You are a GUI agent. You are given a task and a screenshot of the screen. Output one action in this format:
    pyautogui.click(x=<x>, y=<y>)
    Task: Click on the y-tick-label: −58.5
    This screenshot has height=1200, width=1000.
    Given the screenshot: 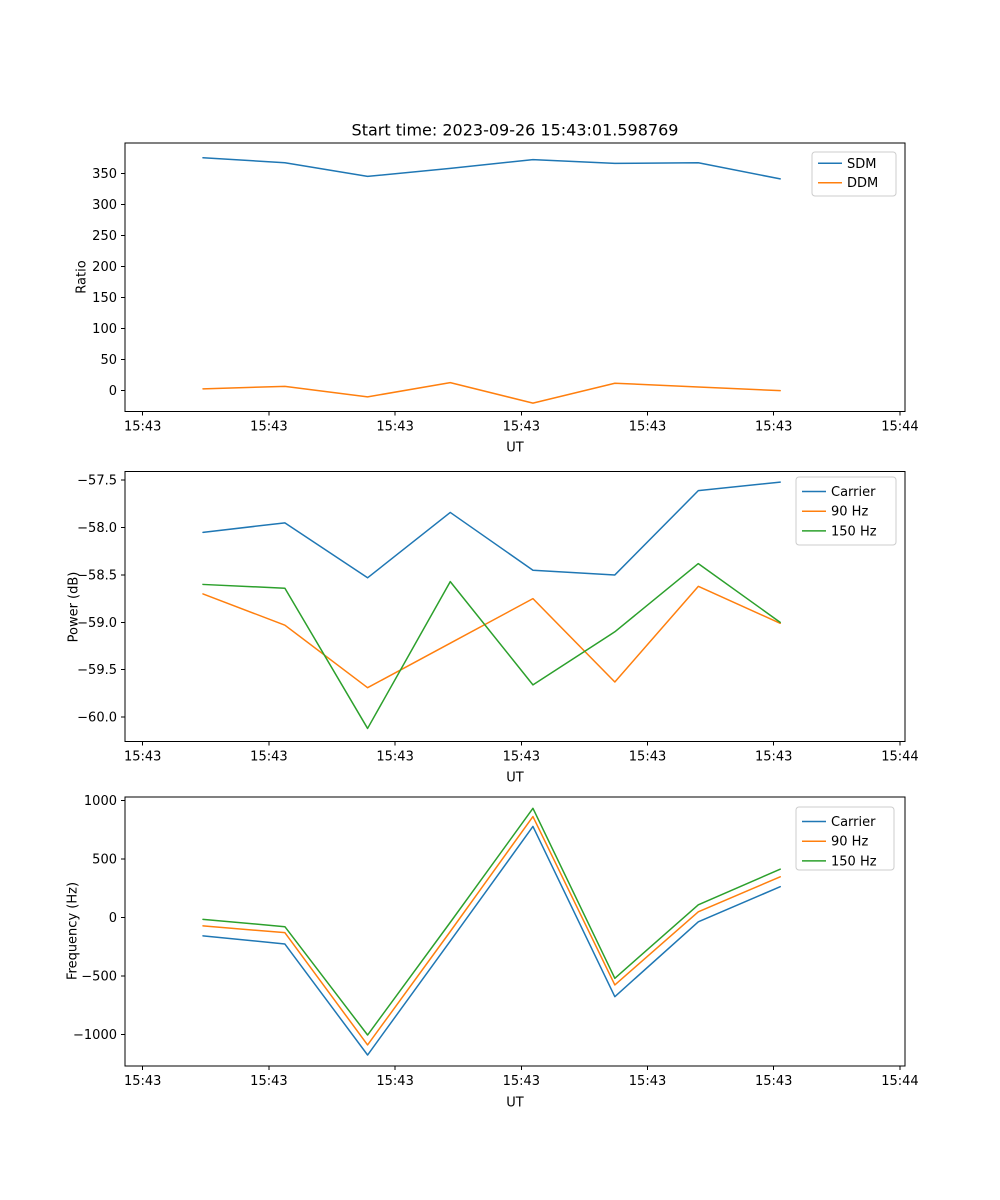 What is the action you would take?
    pyautogui.click(x=97, y=575)
    